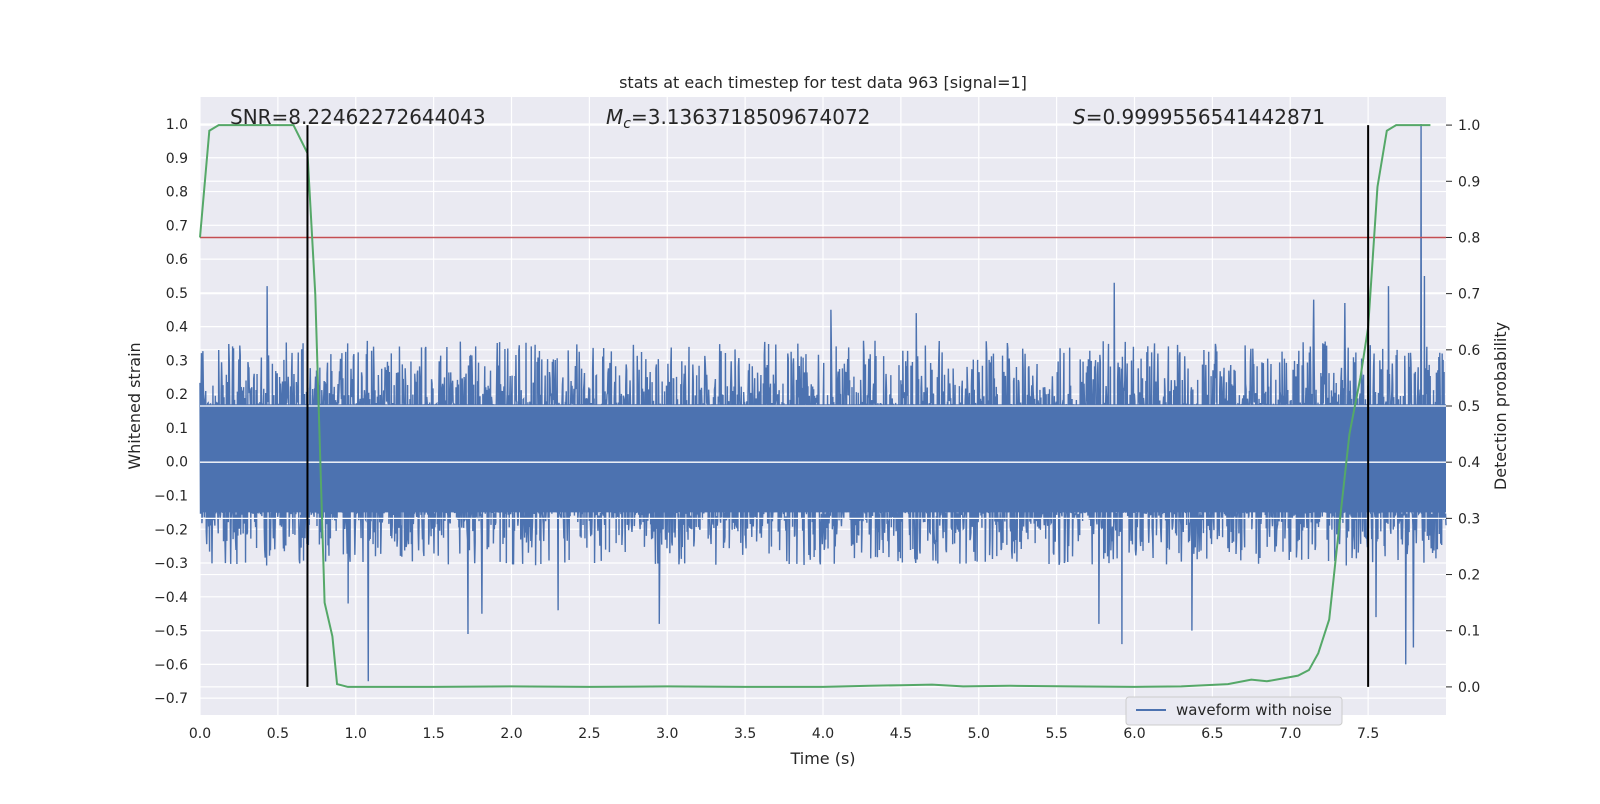 The height and width of the screenshot is (804, 1600). I want to click on y-tick-label-right: 0.2, so click(1469, 576).